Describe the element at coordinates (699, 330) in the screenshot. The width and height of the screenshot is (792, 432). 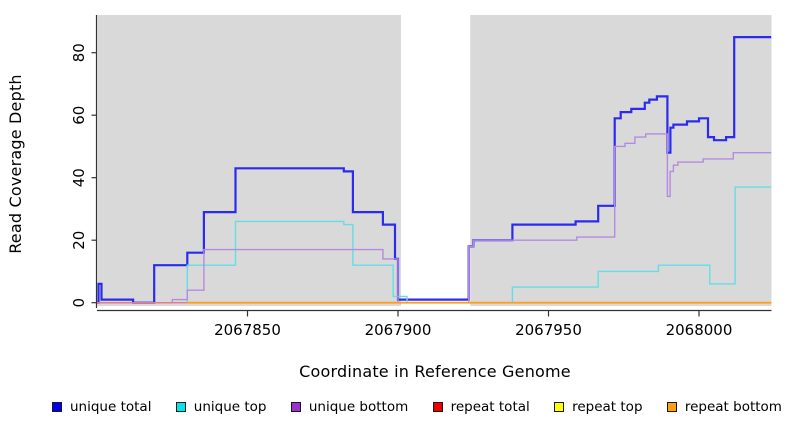
I see `x-tick-label: 2068000` at that location.